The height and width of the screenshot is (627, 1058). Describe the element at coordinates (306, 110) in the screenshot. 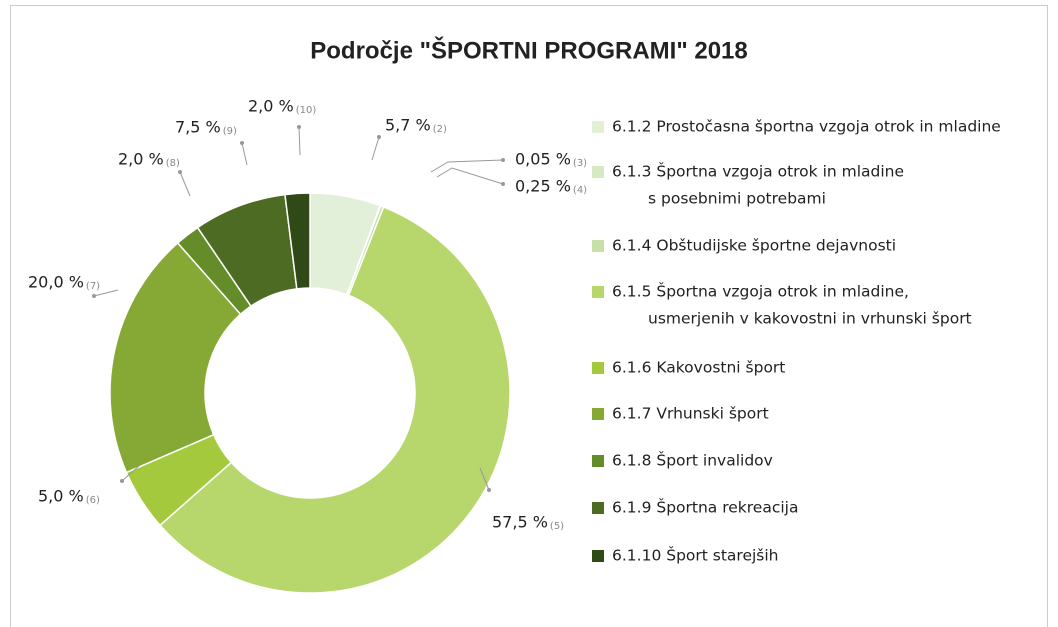

I see `data-label-index: (10)` at that location.